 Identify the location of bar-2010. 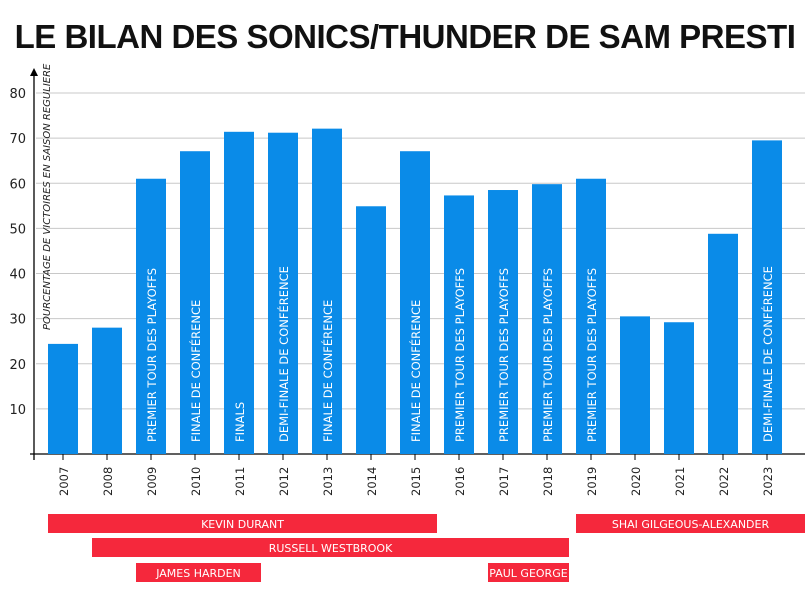
(195, 302).